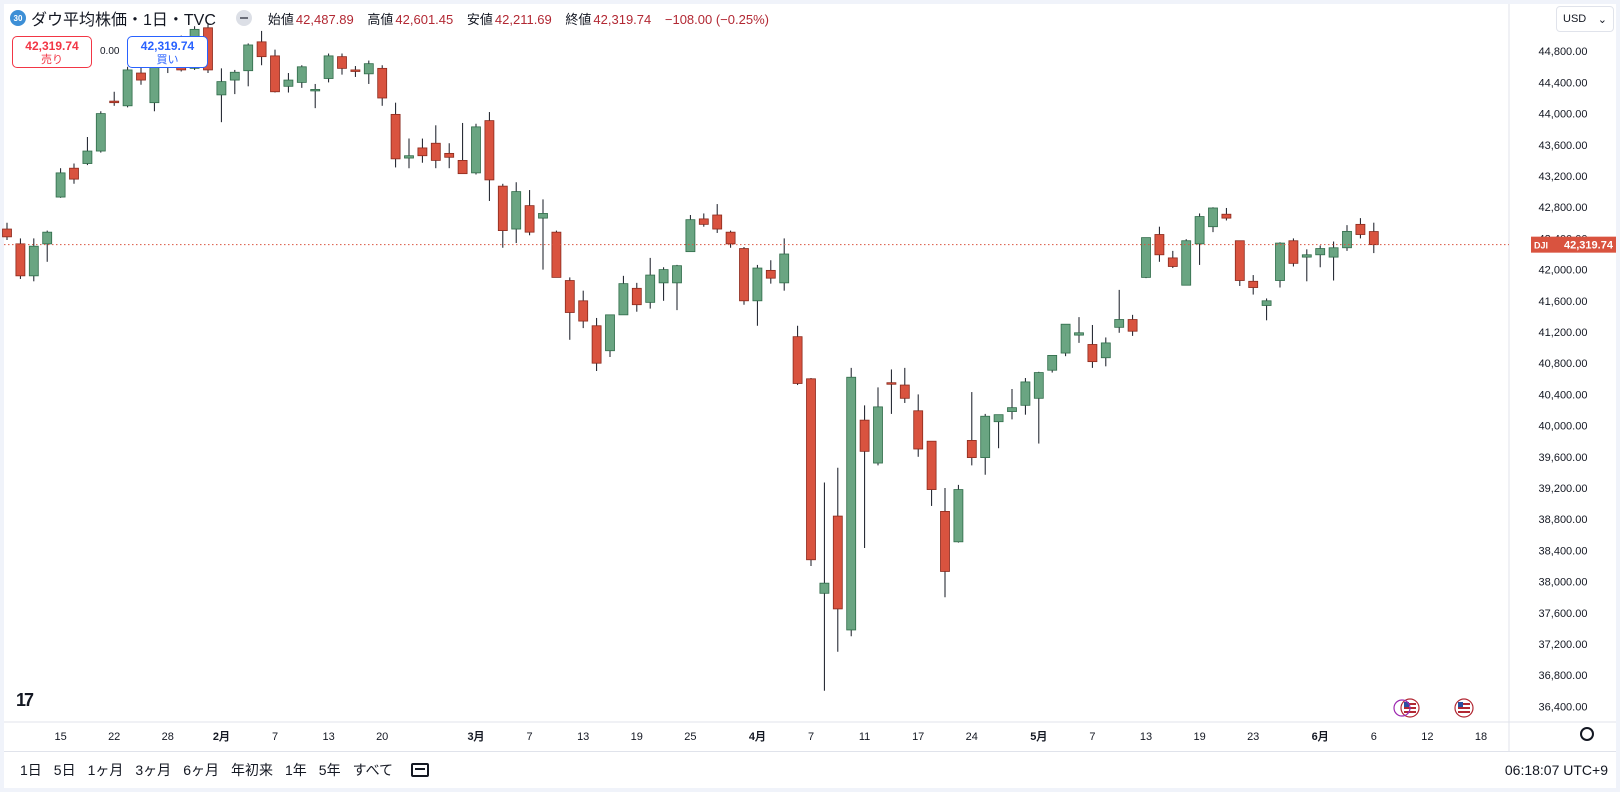 The width and height of the screenshot is (1620, 792). I want to click on range-1y-button: 1年, so click(295, 770).